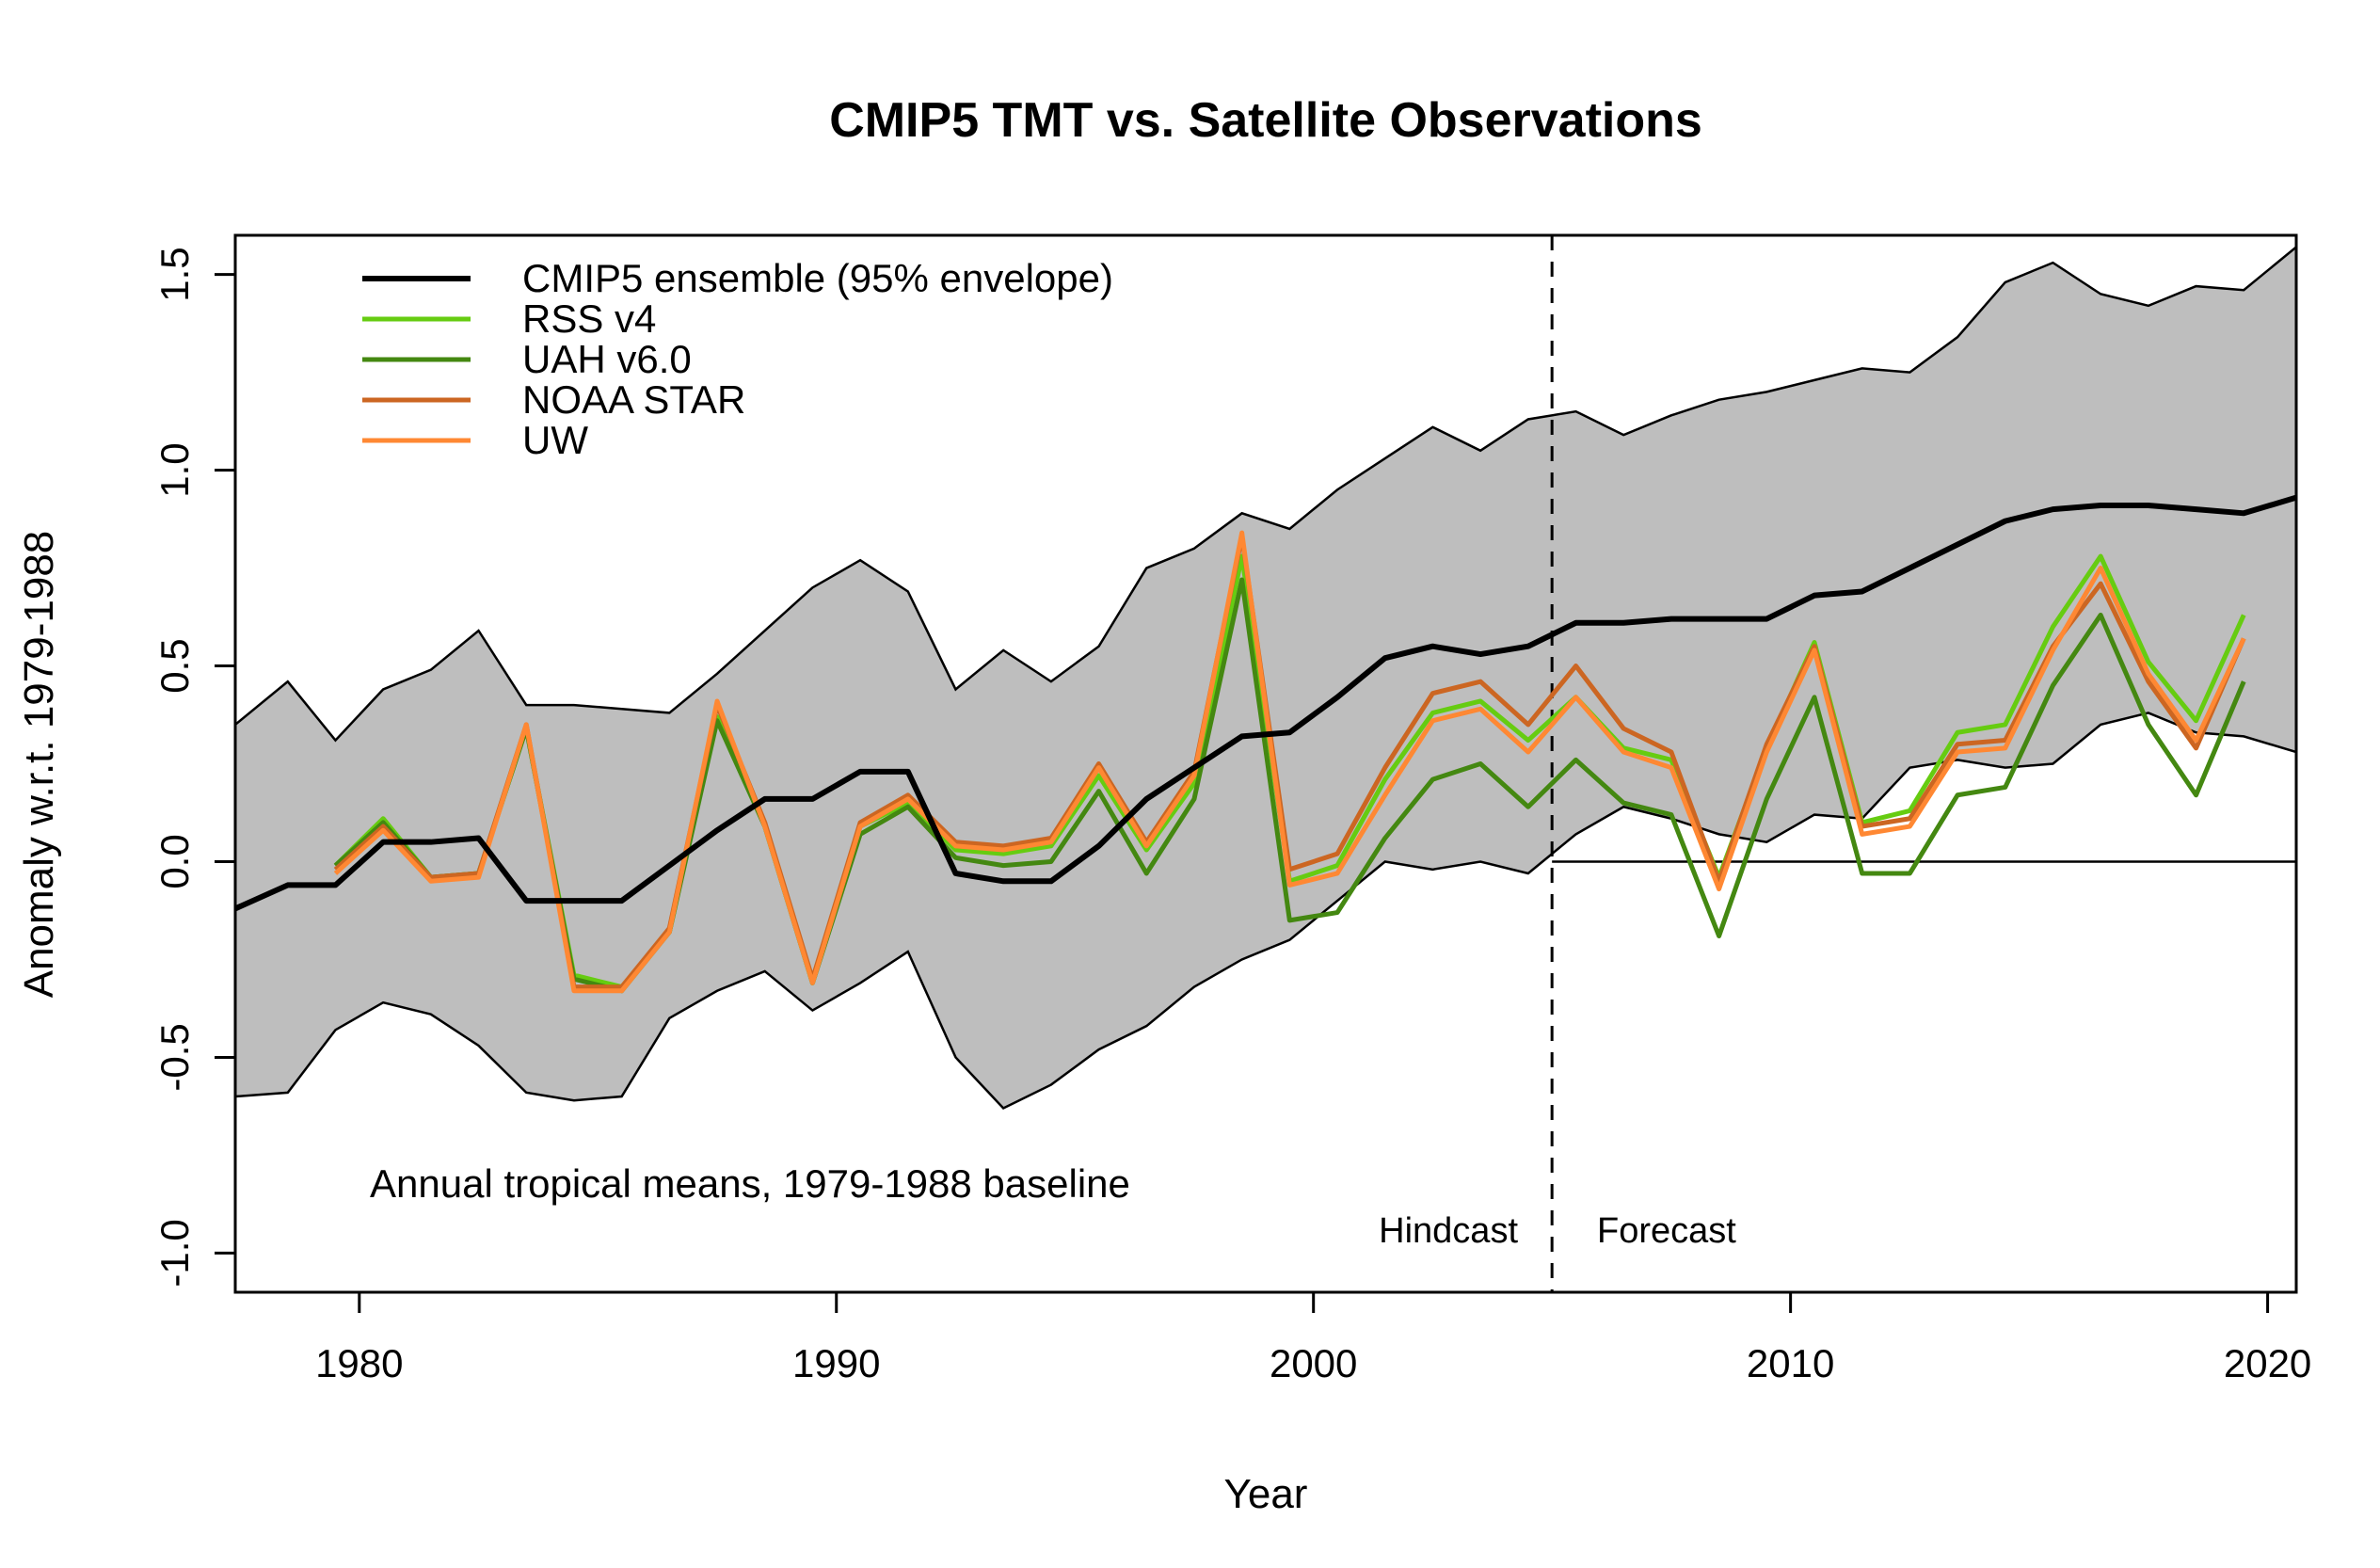  I want to click on legend-label: NOAA STAR, so click(633, 399).